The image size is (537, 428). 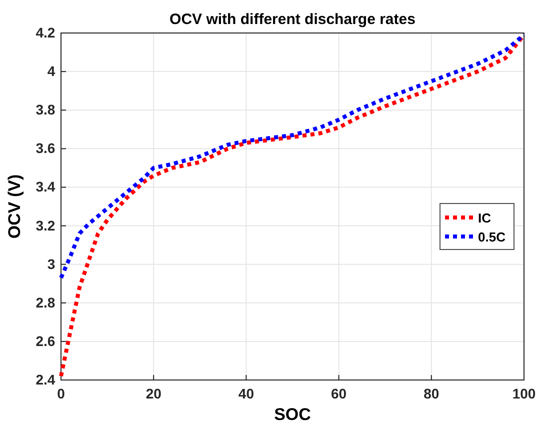 I want to click on y-tick-label: 4.2, so click(x=46, y=32).